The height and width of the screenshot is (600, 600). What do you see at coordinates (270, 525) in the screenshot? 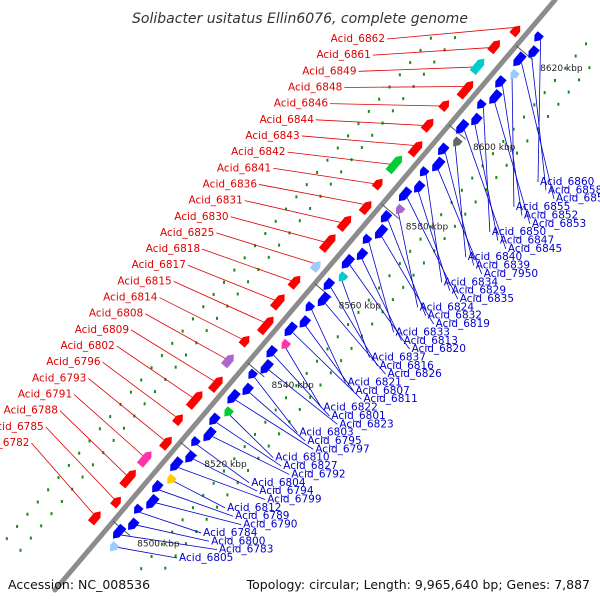
I see `reverse-label-acid-6790: Acid_6790` at bounding box center [270, 525].